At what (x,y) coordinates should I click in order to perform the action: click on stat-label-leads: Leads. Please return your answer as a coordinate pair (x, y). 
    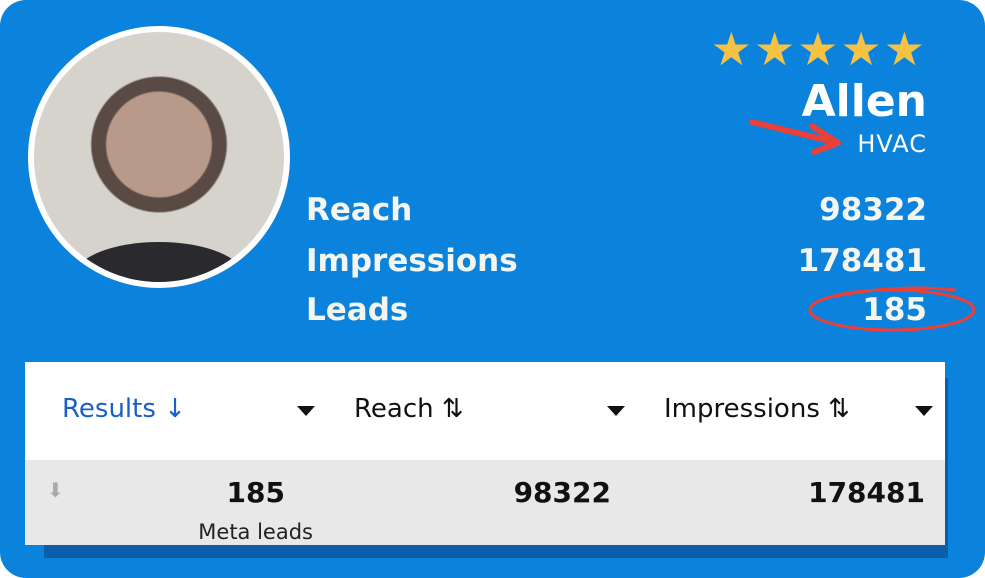
    Looking at the image, I should click on (357, 310).